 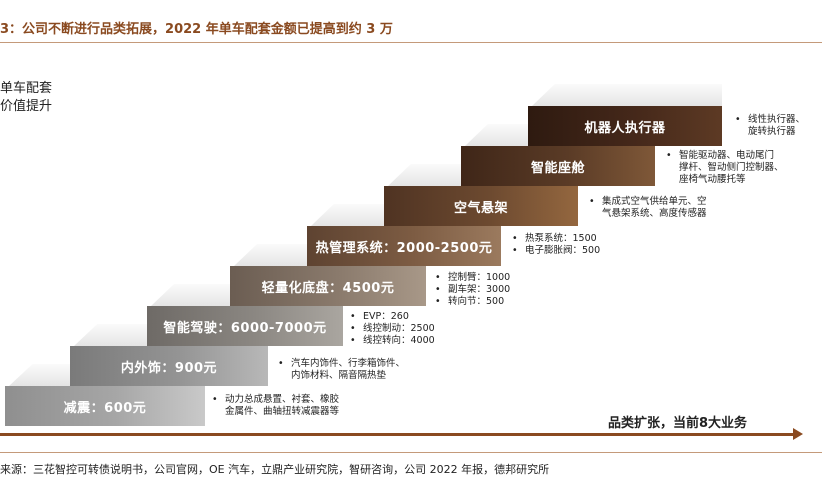 What do you see at coordinates (399, 328) in the screenshot?
I see `bullet-text: 线控制动：2500` at bounding box center [399, 328].